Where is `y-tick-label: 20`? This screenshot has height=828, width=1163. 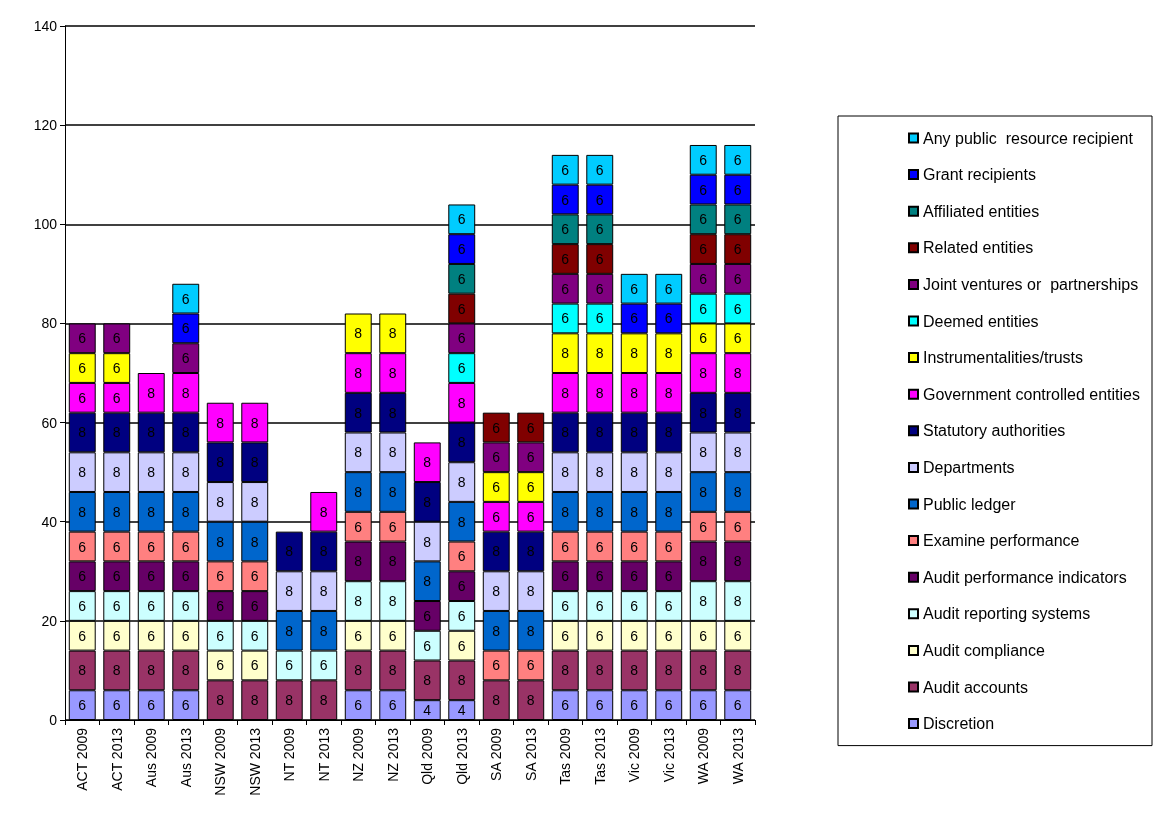
y-tick-label: 20 is located at coordinates (49, 620).